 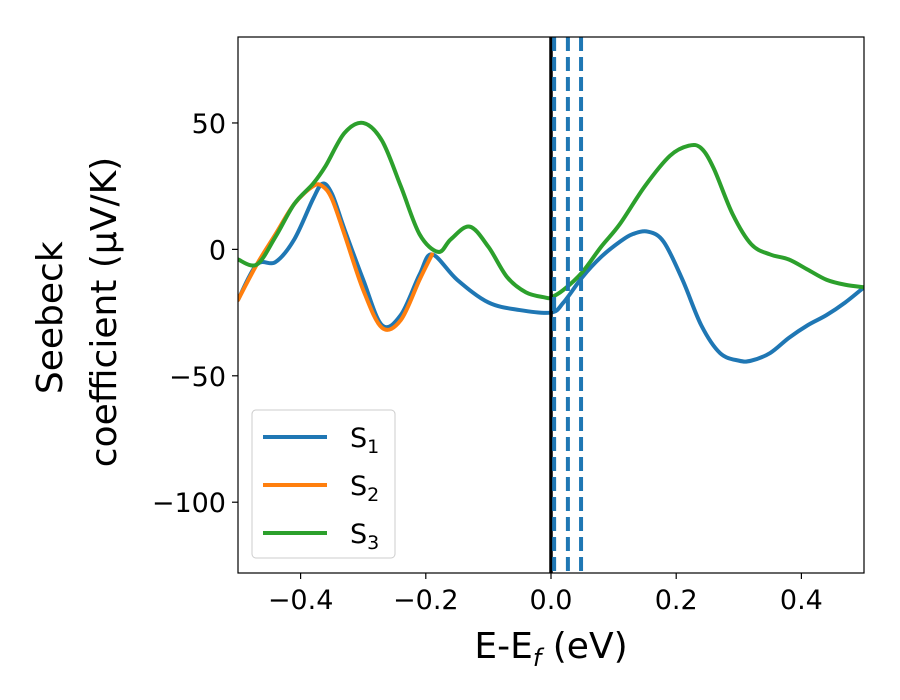 I want to click on y-axis-label-line2: coefficient (μV/K), so click(x=104, y=312).